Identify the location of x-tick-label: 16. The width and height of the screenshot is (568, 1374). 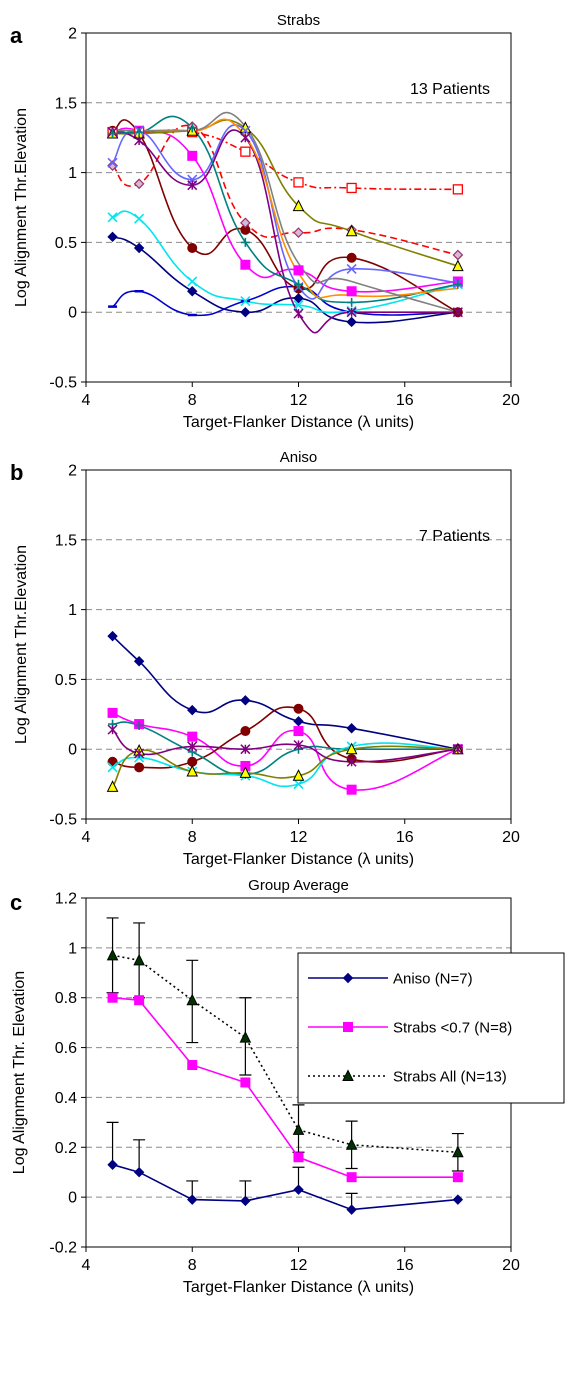
(405, 837).